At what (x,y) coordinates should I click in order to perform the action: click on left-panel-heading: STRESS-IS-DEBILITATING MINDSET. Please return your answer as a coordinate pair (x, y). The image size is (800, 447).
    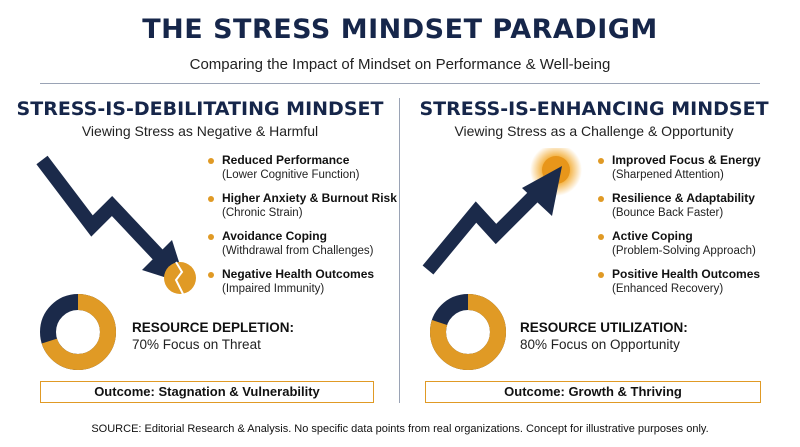
    Looking at the image, I should click on (200, 109).